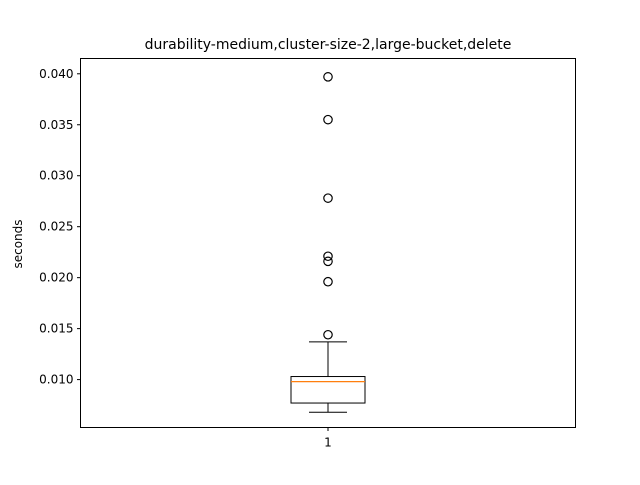 The width and height of the screenshot is (640, 485). What do you see at coordinates (56, 74) in the screenshot?
I see `y-tick-label: 0.040` at bounding box center [56, 74].